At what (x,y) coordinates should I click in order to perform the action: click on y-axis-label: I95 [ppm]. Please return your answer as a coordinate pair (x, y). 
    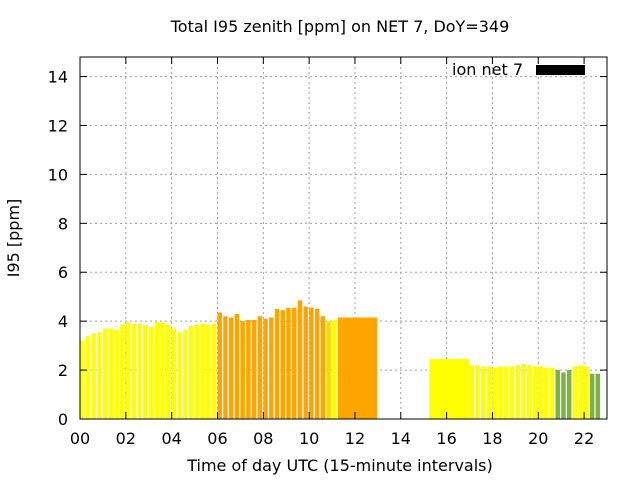
    Looking at the image, I should click on (13, 238).